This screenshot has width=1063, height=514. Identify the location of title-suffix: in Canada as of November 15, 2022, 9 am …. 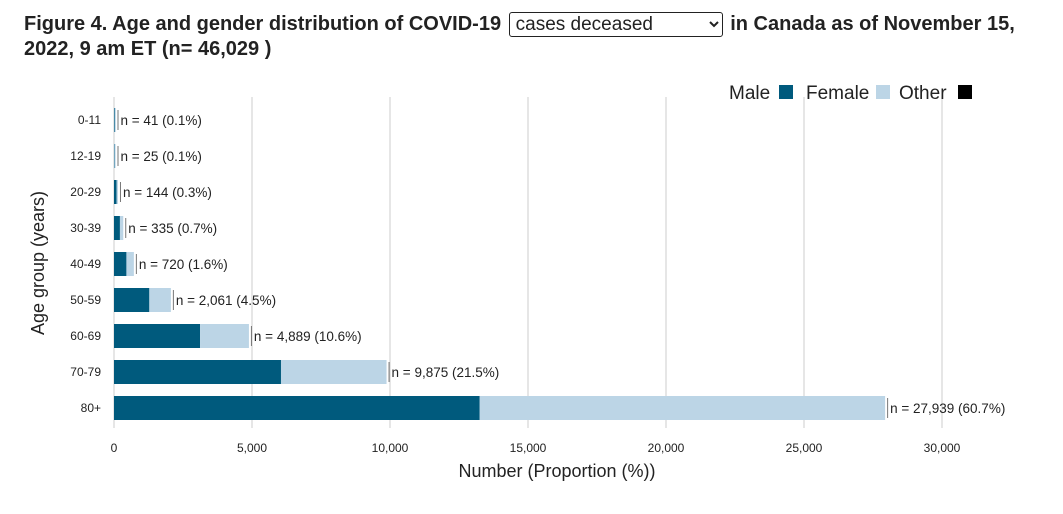
(519, 36).